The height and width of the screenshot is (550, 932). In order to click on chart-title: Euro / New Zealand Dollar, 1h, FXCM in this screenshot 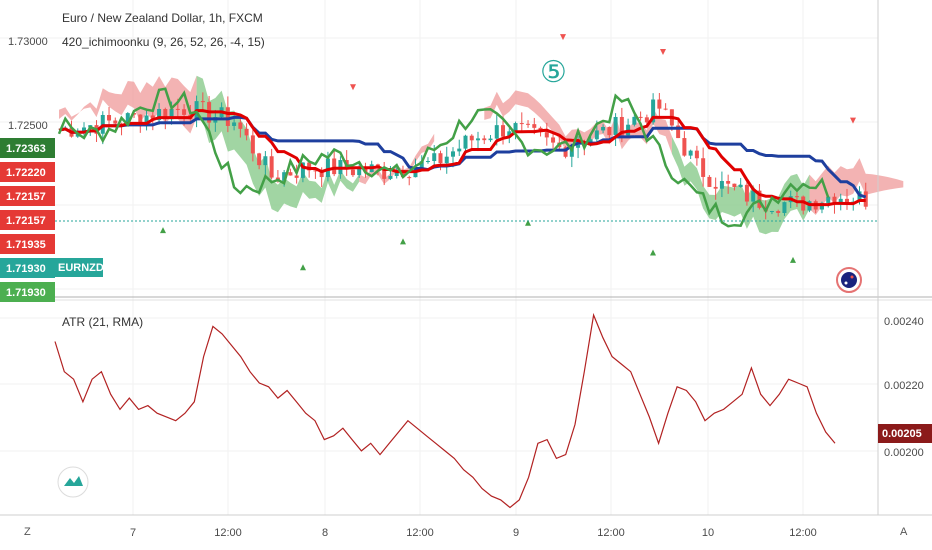, I will do `click(162, 18)`.